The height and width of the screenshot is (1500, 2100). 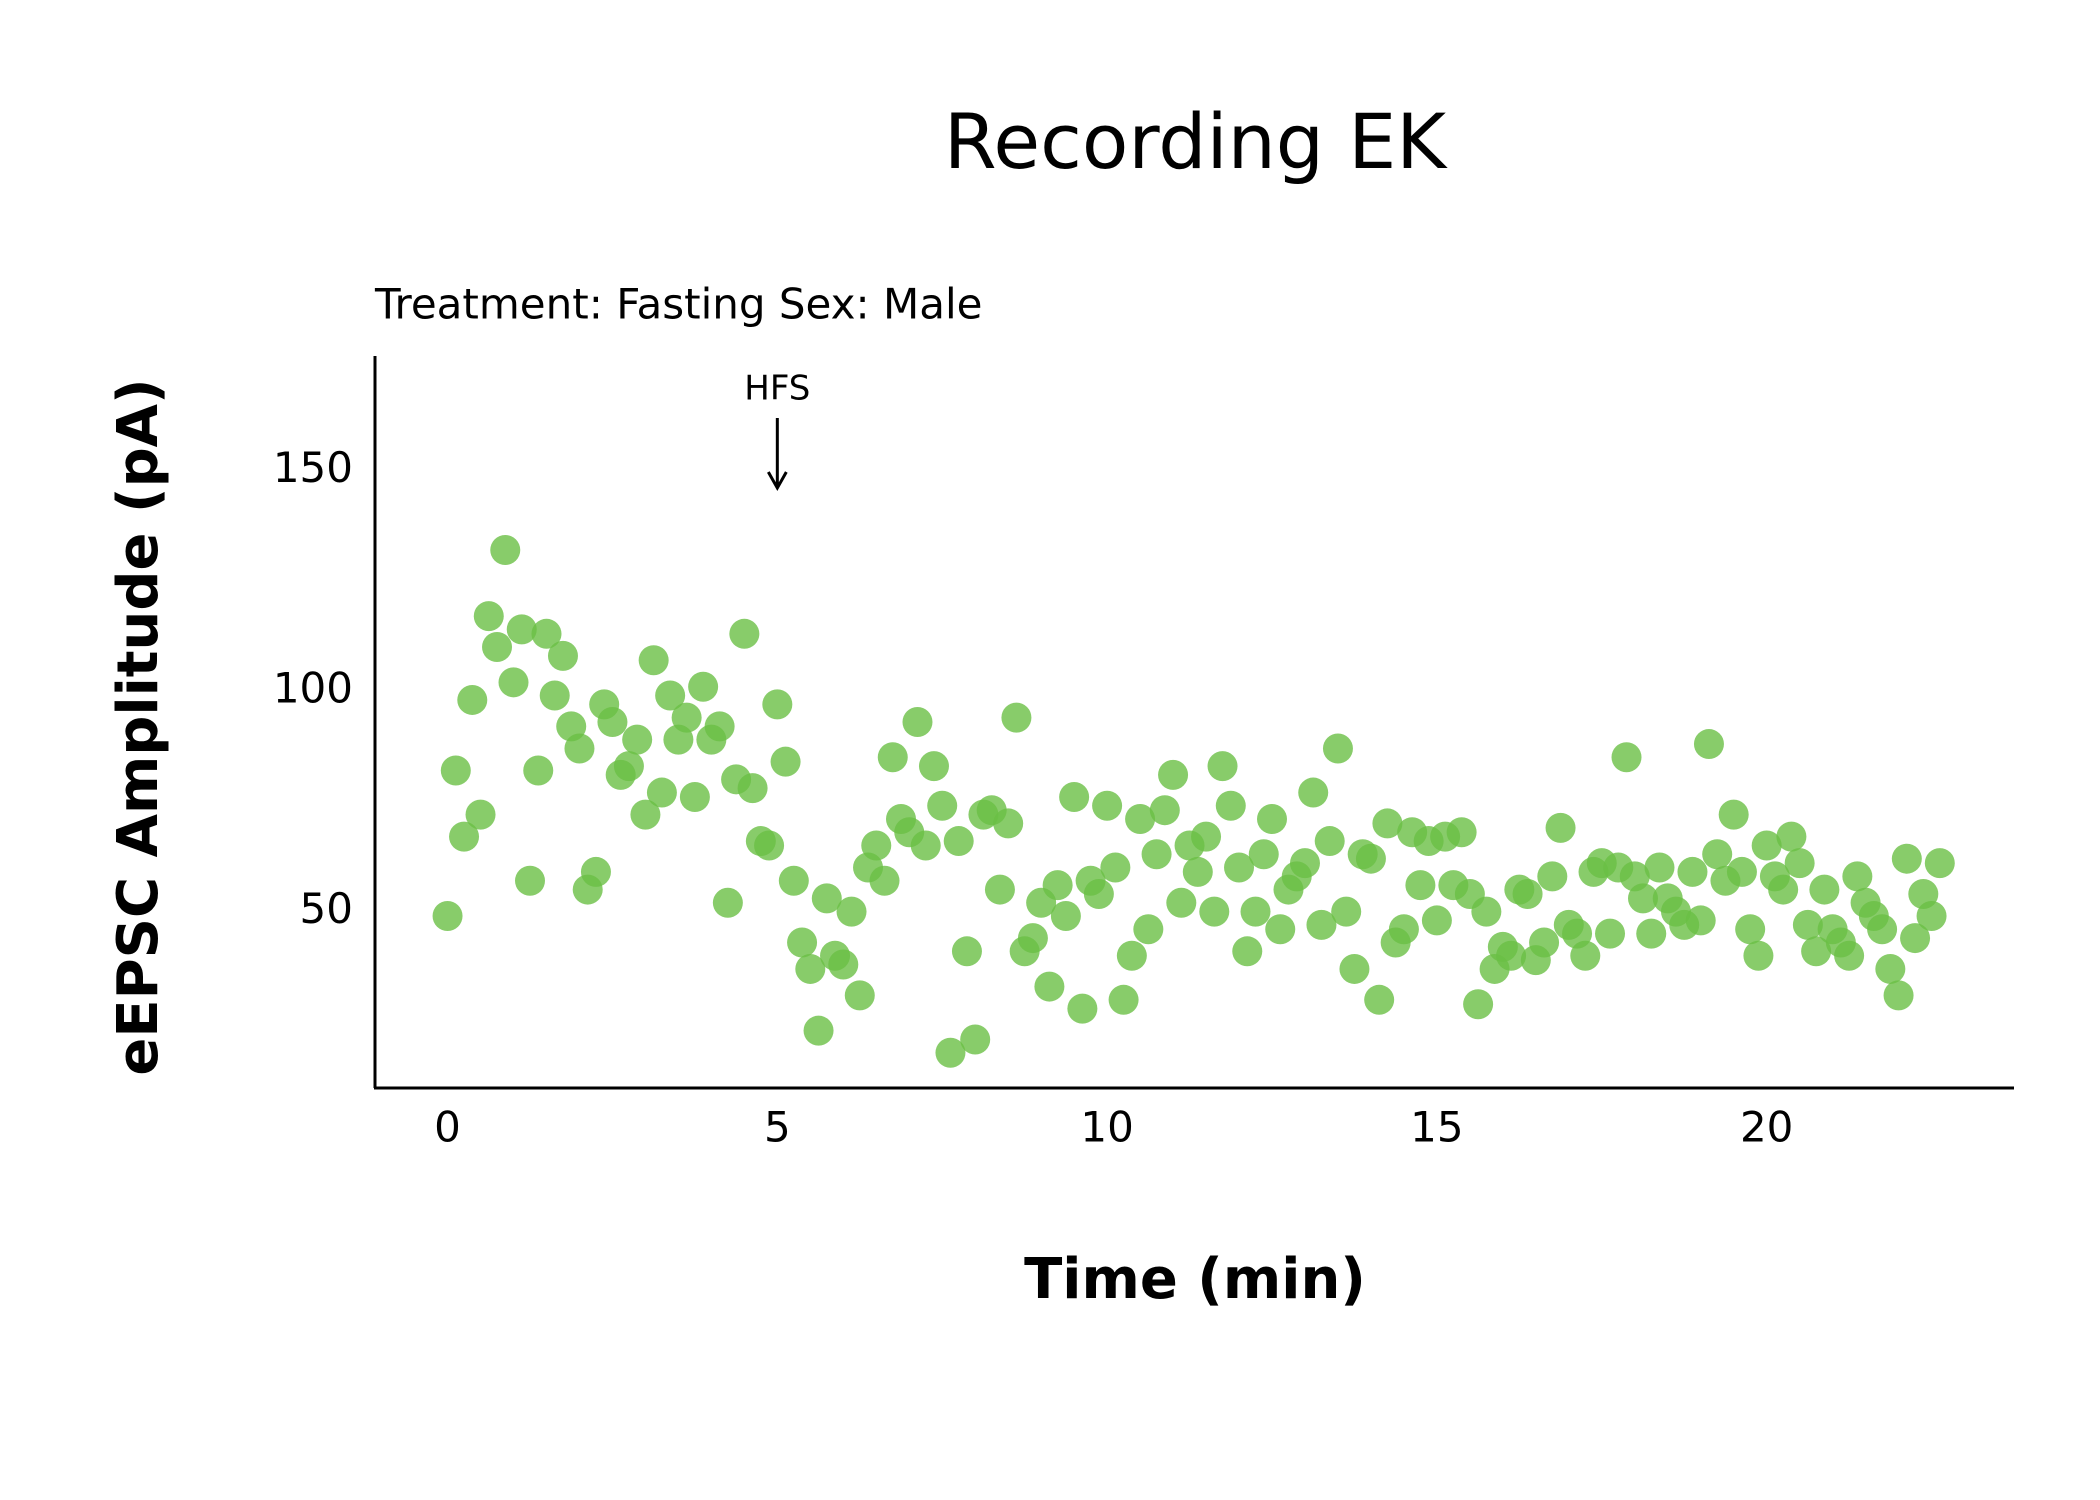 I want to click on chart-title: Recording EK, so click(x=1196, y=141).